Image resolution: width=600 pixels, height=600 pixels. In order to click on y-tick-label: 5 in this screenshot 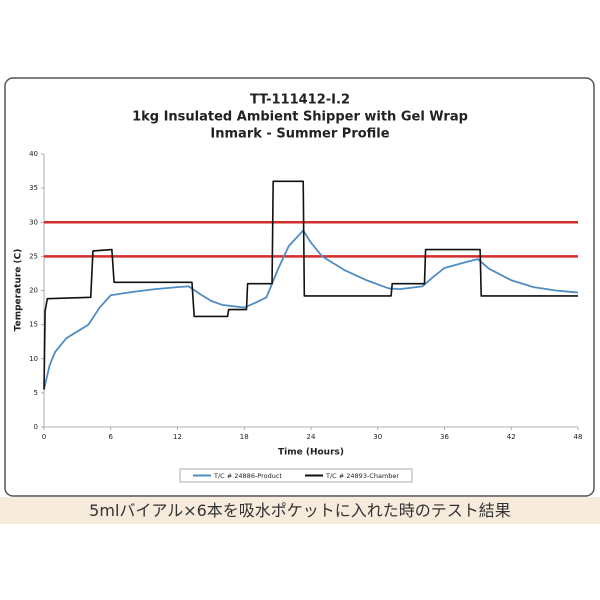, I will do `click(36, 393)`.